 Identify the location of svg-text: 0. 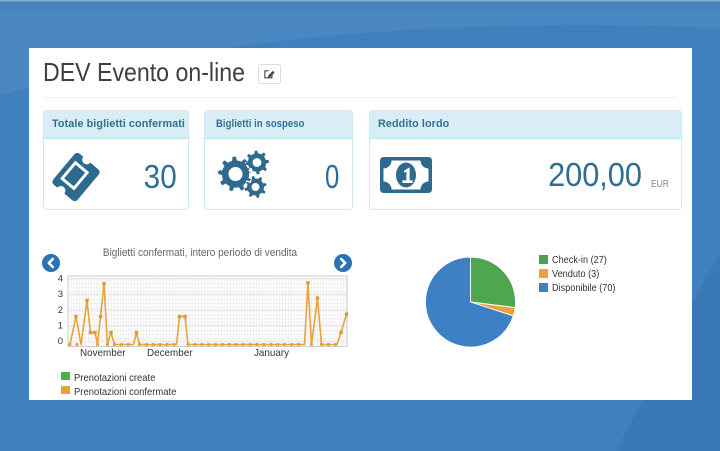
(60, 341).